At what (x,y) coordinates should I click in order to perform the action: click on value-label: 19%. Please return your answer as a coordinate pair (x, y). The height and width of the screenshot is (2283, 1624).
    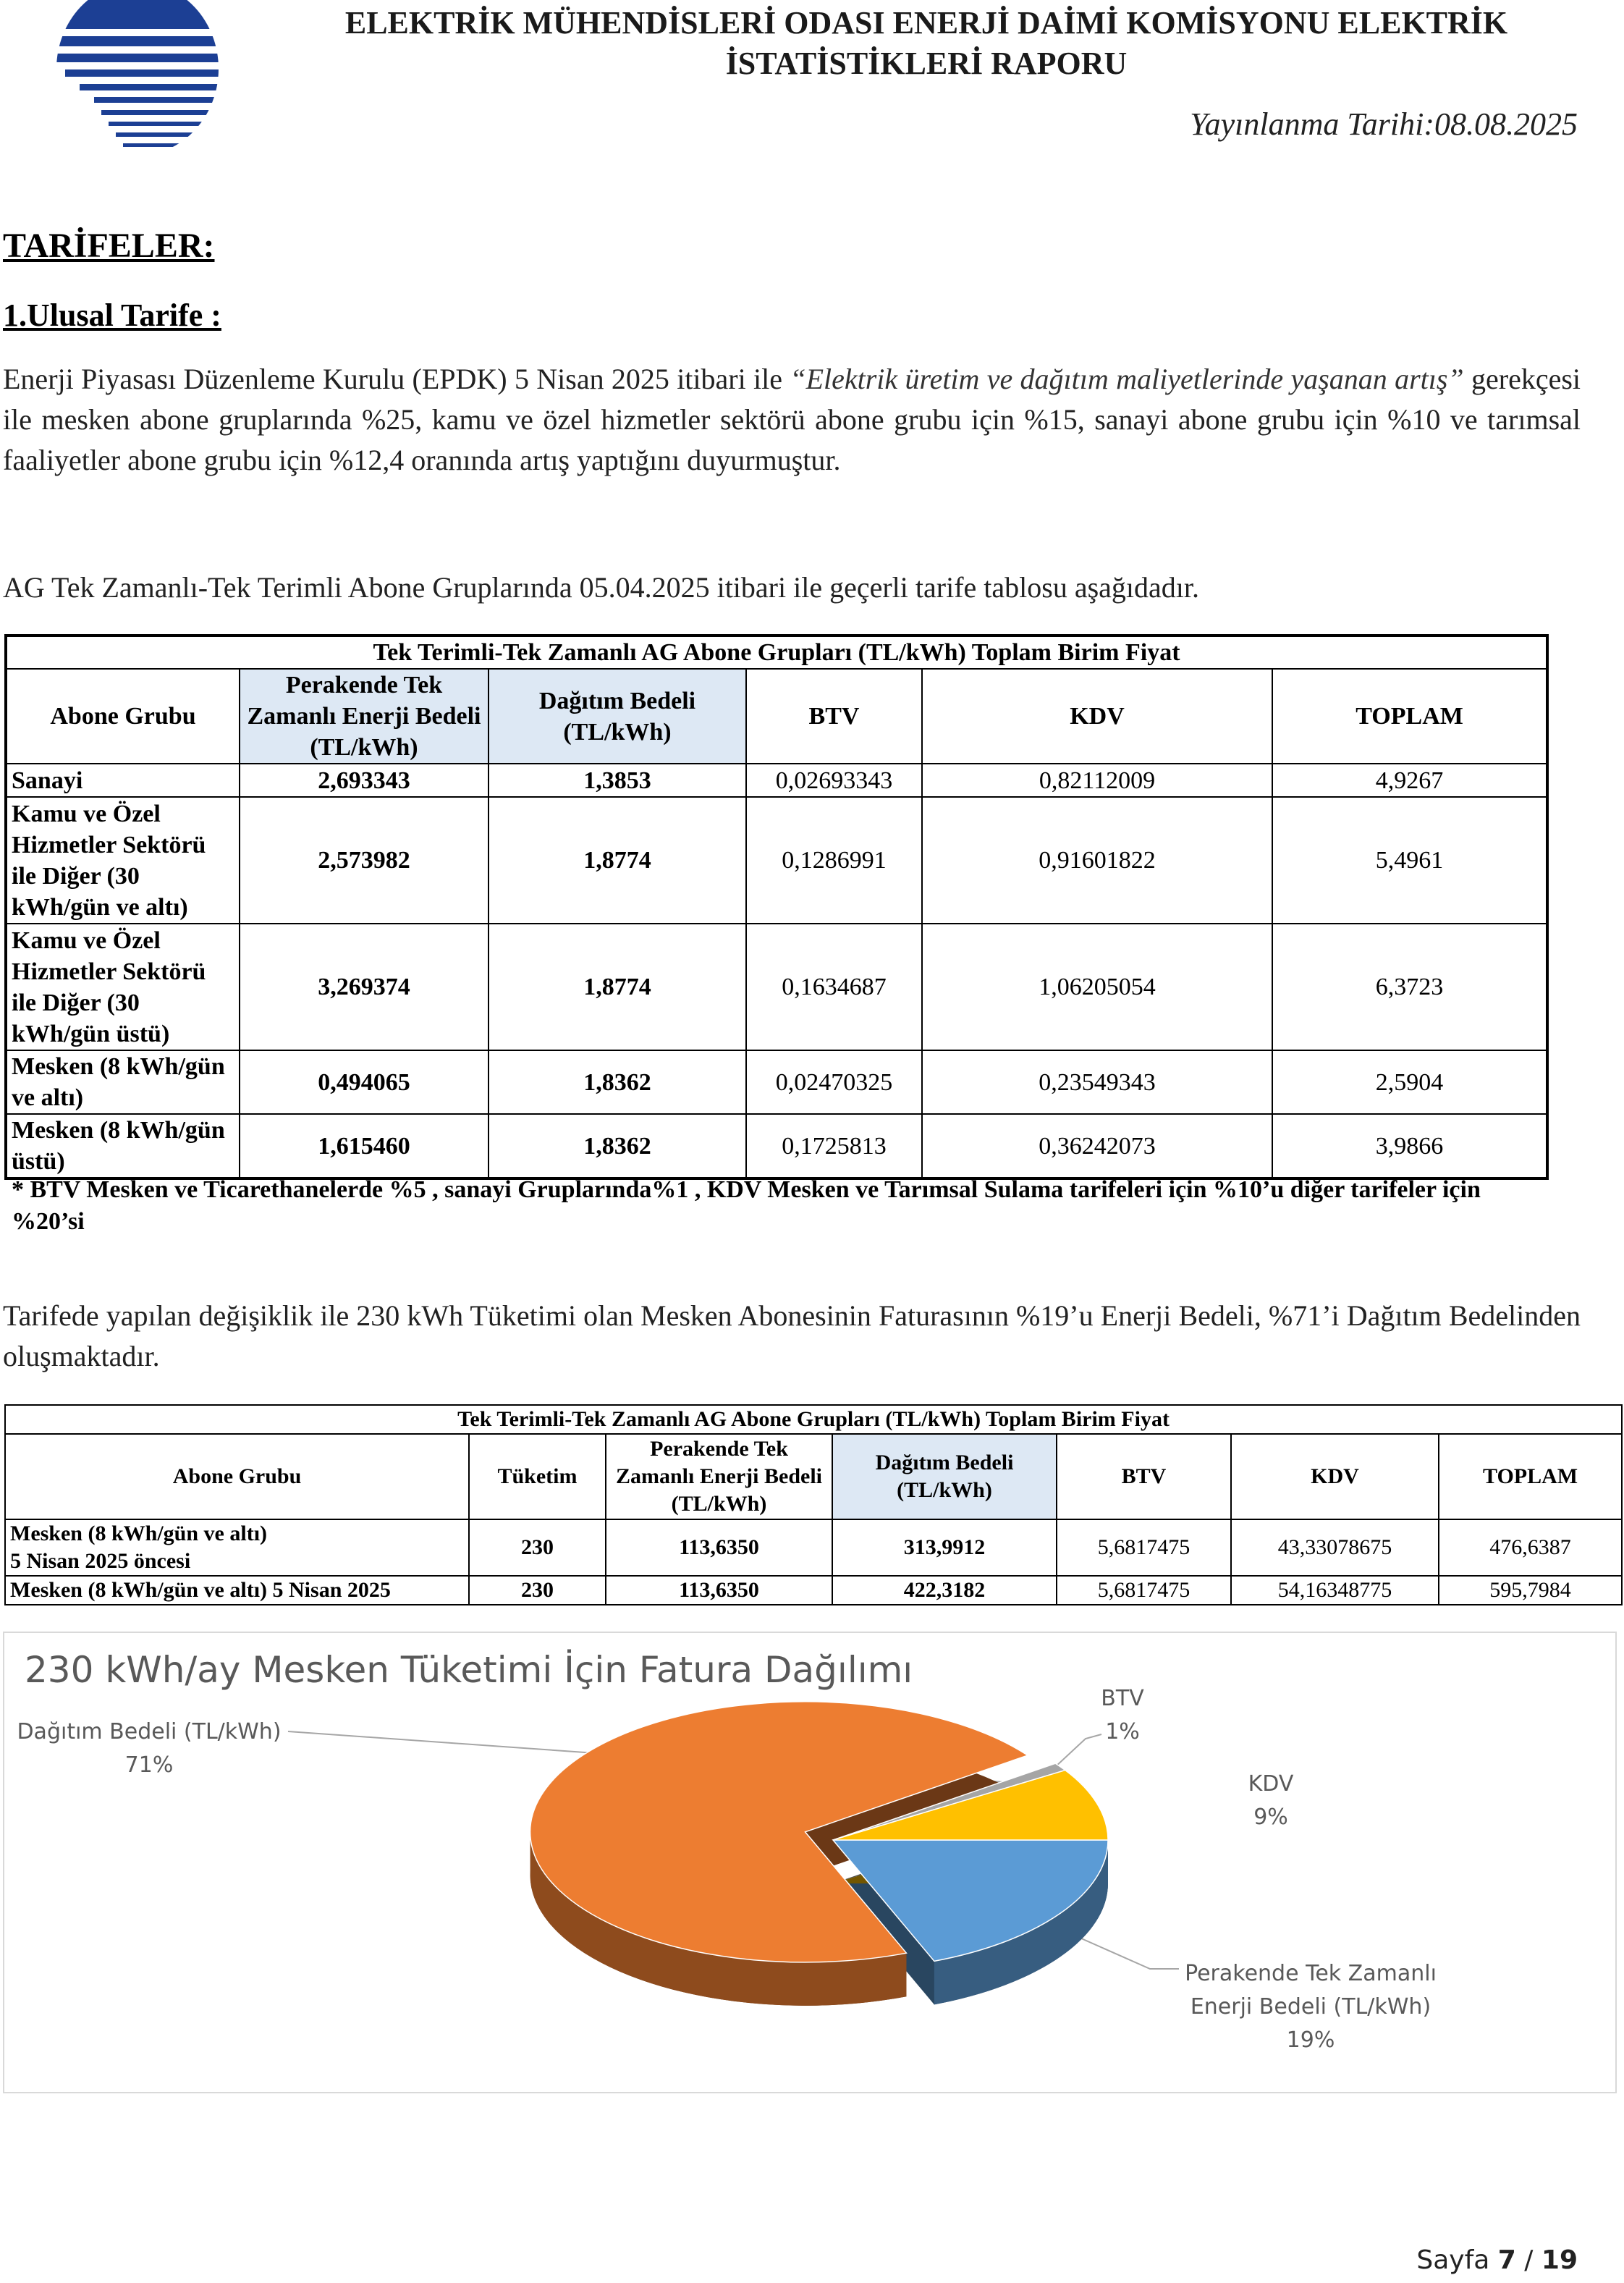
    Looking at the image, I should click on (1310, 2040).